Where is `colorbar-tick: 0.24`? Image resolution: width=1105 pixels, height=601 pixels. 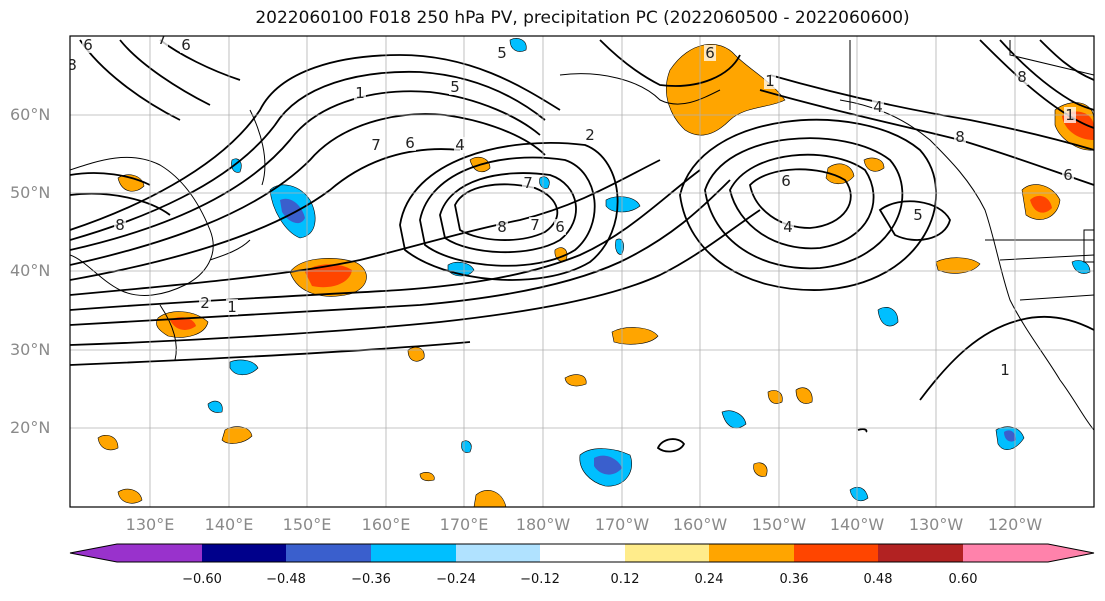
colorbar-tick: 0.24 is located at coordinates (709, 579).